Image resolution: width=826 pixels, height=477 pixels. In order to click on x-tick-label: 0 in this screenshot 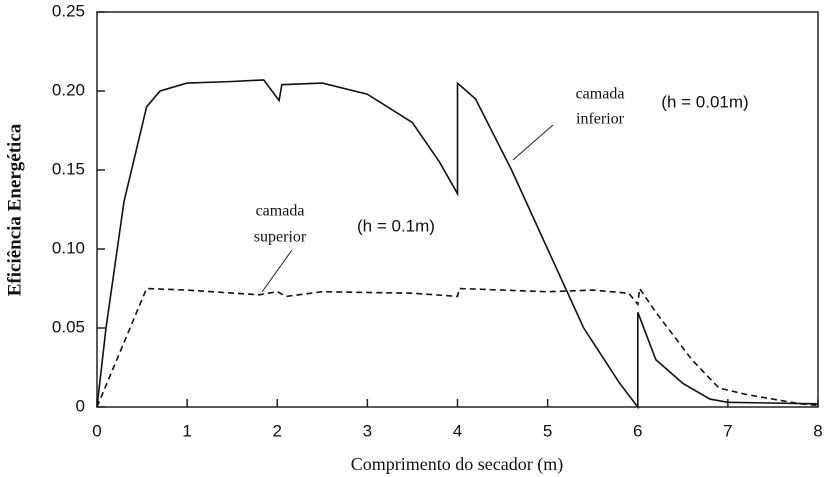, I will do `click(96, 430)`.